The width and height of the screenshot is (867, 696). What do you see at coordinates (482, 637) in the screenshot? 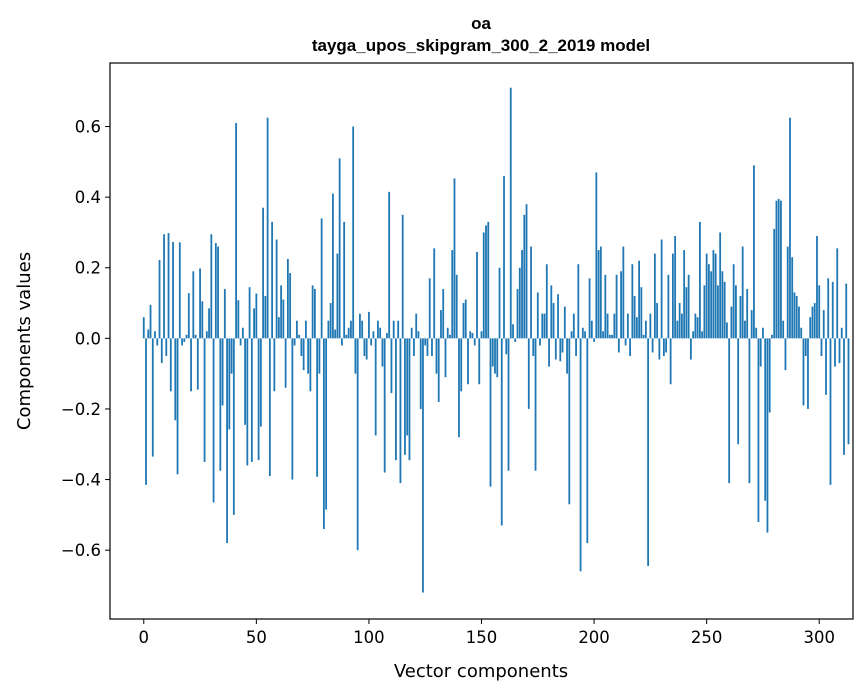
I see `x-tick-label: 150` at bounding box center [482, 637].